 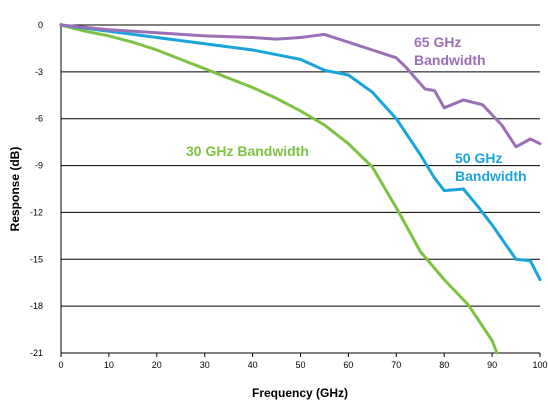 I want to click on series-label-65ghz-line2: Bandwidth, so click(x=450, y=60).